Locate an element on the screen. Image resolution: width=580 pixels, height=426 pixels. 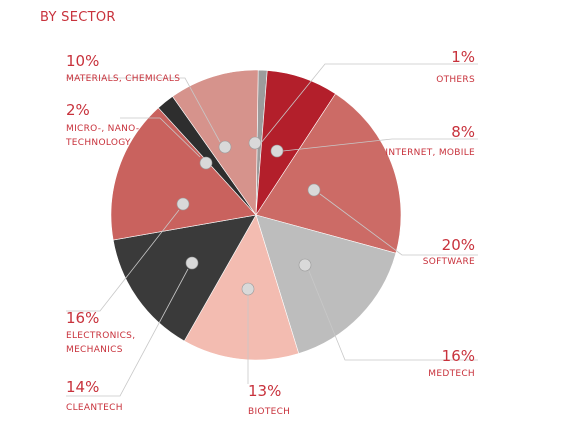
slice-label: CLEANTECH is located at coordinates (94, 408).